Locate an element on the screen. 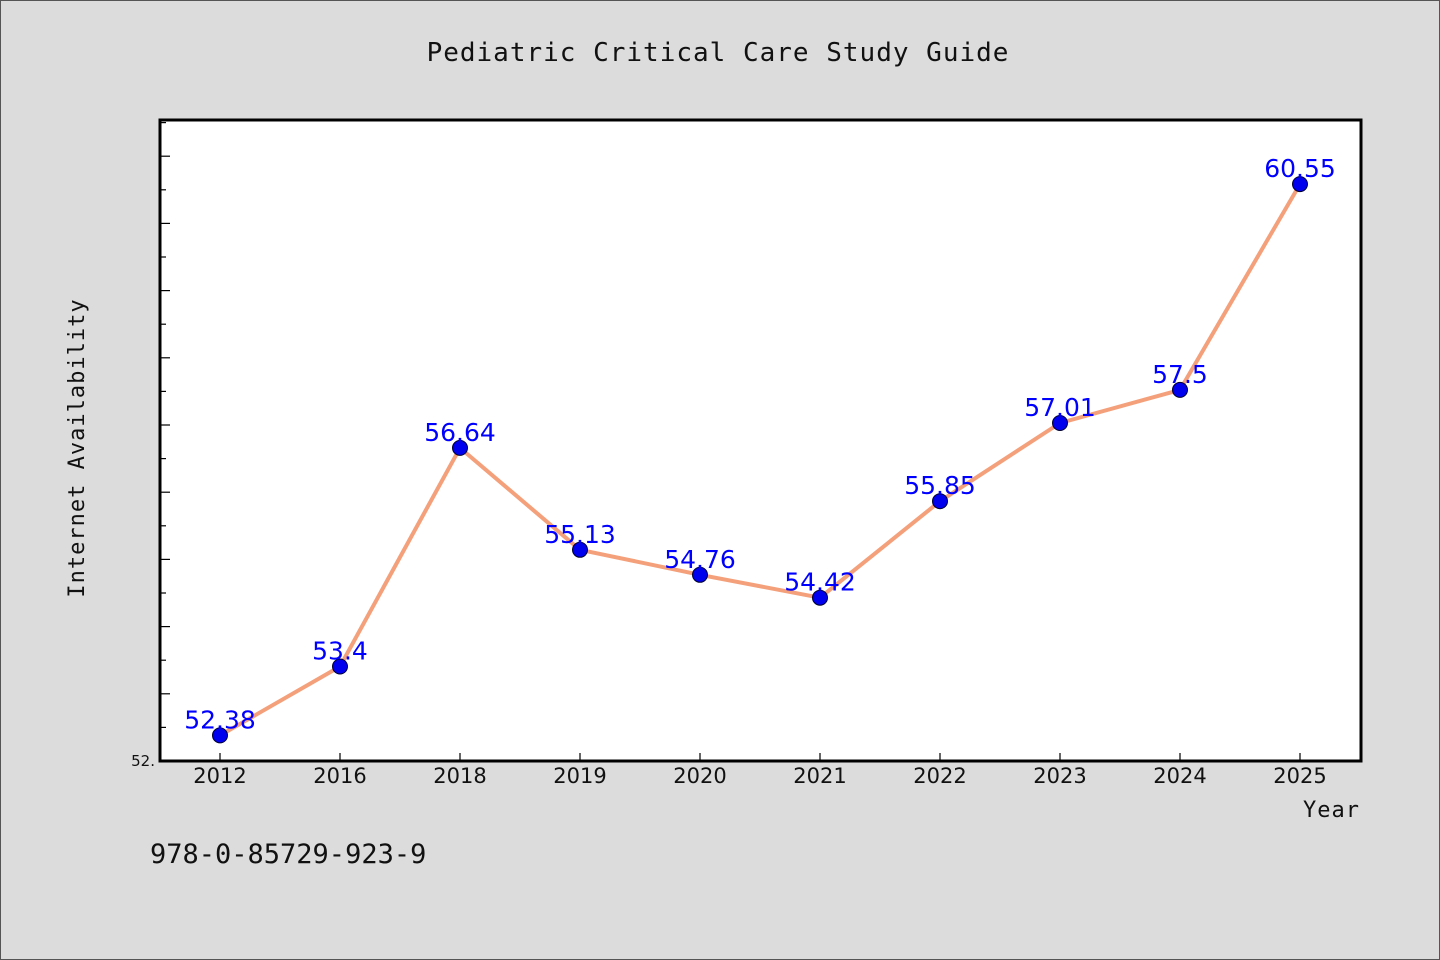 The image size is (1440, 960). data-label: 52.38 is located at coordinates (220, 719).